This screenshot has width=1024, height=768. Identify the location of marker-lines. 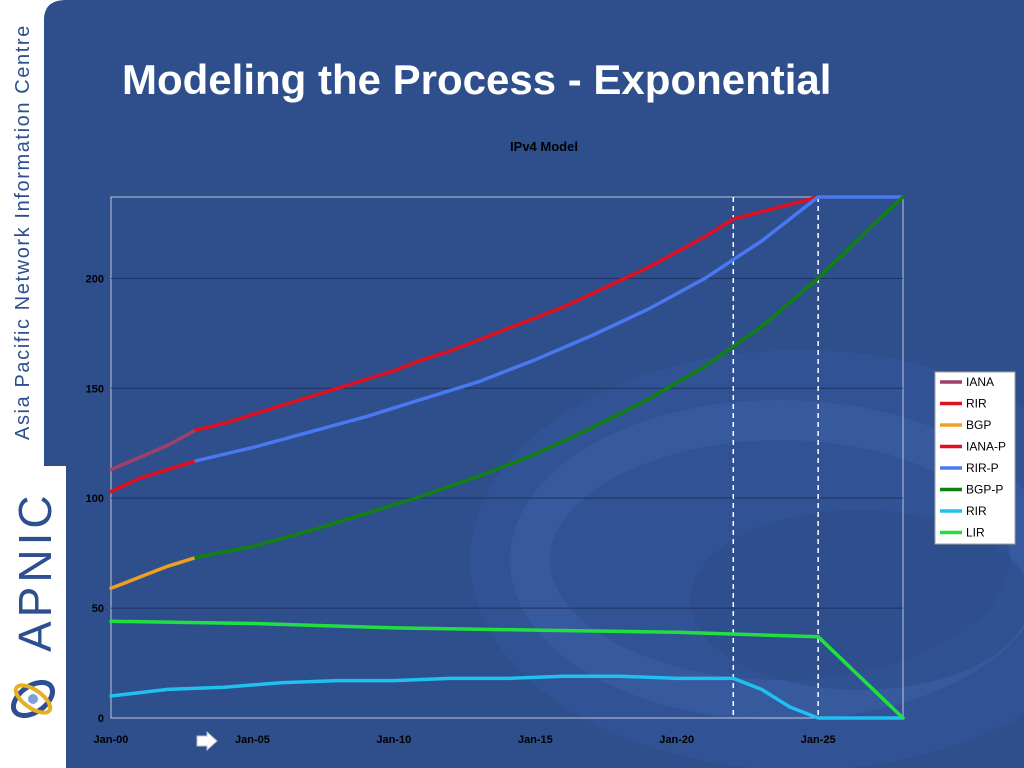
(775, 457).